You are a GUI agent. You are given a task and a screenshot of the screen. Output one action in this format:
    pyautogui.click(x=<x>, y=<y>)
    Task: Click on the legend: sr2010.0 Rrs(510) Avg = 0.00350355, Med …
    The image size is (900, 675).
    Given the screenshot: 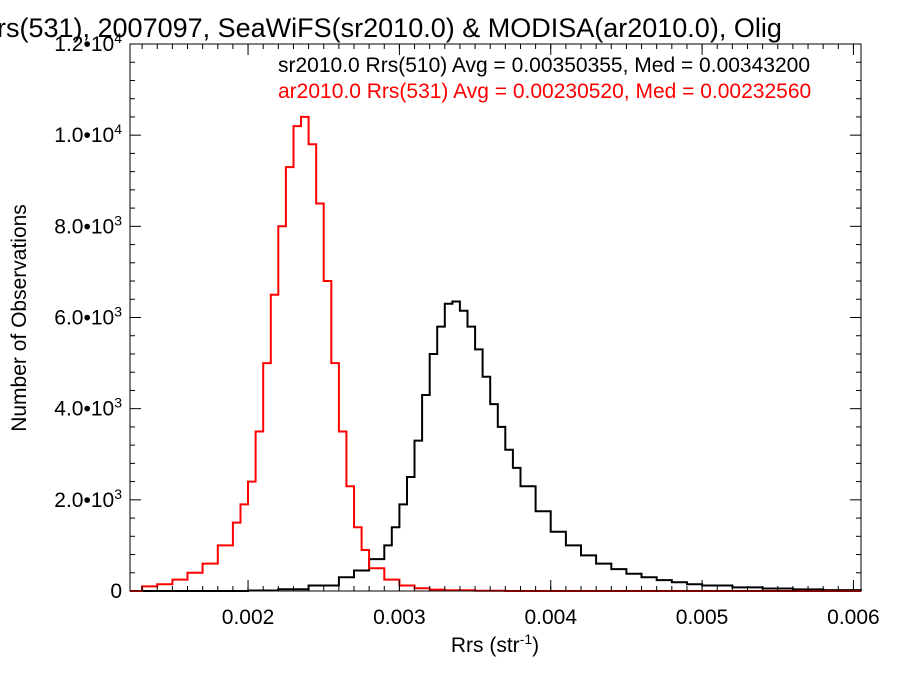 What is the action you would take?
    pyautogui.click(x=544, y=78)
    